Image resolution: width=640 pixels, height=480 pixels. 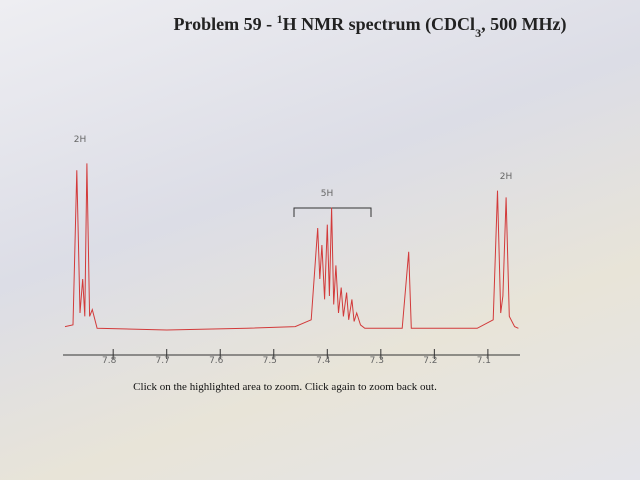 I want to click on title-part: , 500 MHz), so click(x=523, y=24).